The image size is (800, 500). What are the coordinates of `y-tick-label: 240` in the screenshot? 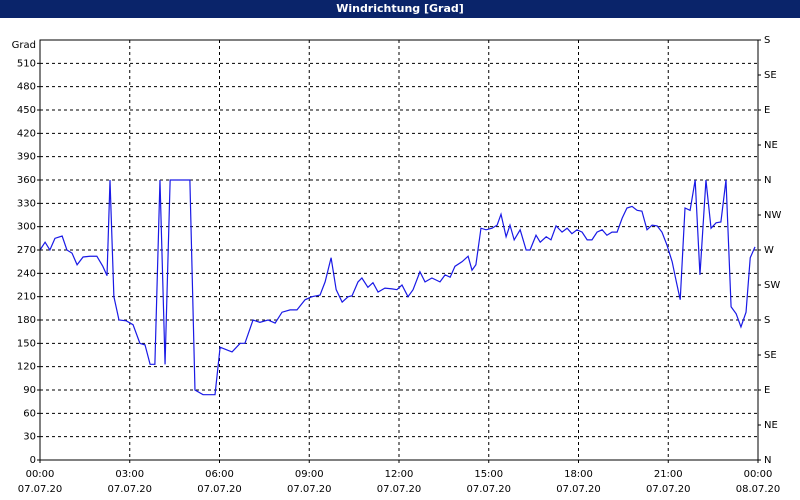 It's located at (26, 273).